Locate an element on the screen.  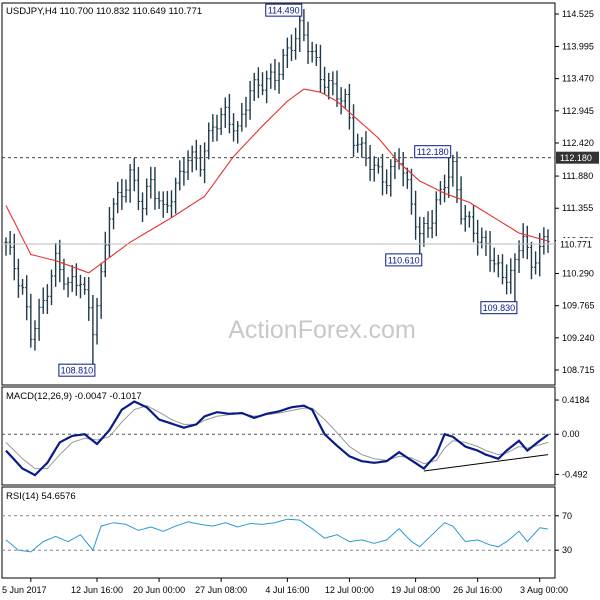
current-price-tag-label: 110.771 is located at coordinates (576, 245).